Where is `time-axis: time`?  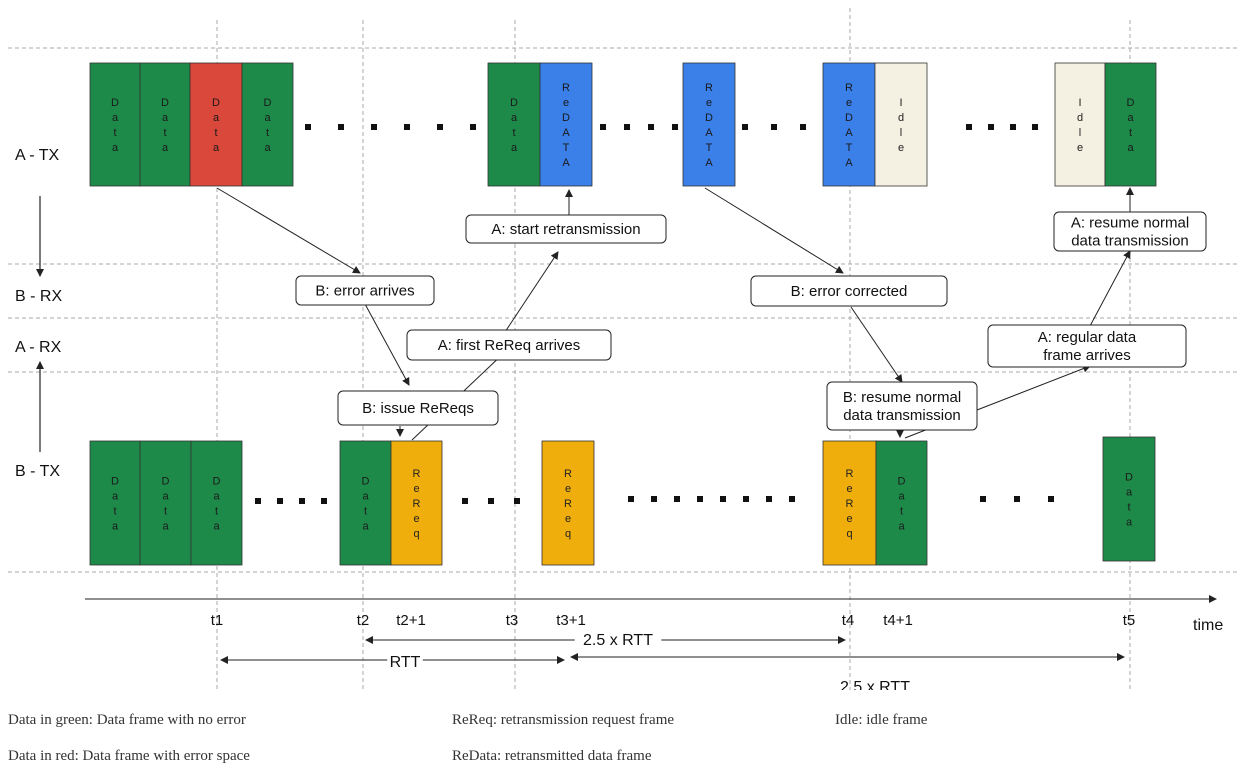 time-axis: time is located at coordinates (654, 614).